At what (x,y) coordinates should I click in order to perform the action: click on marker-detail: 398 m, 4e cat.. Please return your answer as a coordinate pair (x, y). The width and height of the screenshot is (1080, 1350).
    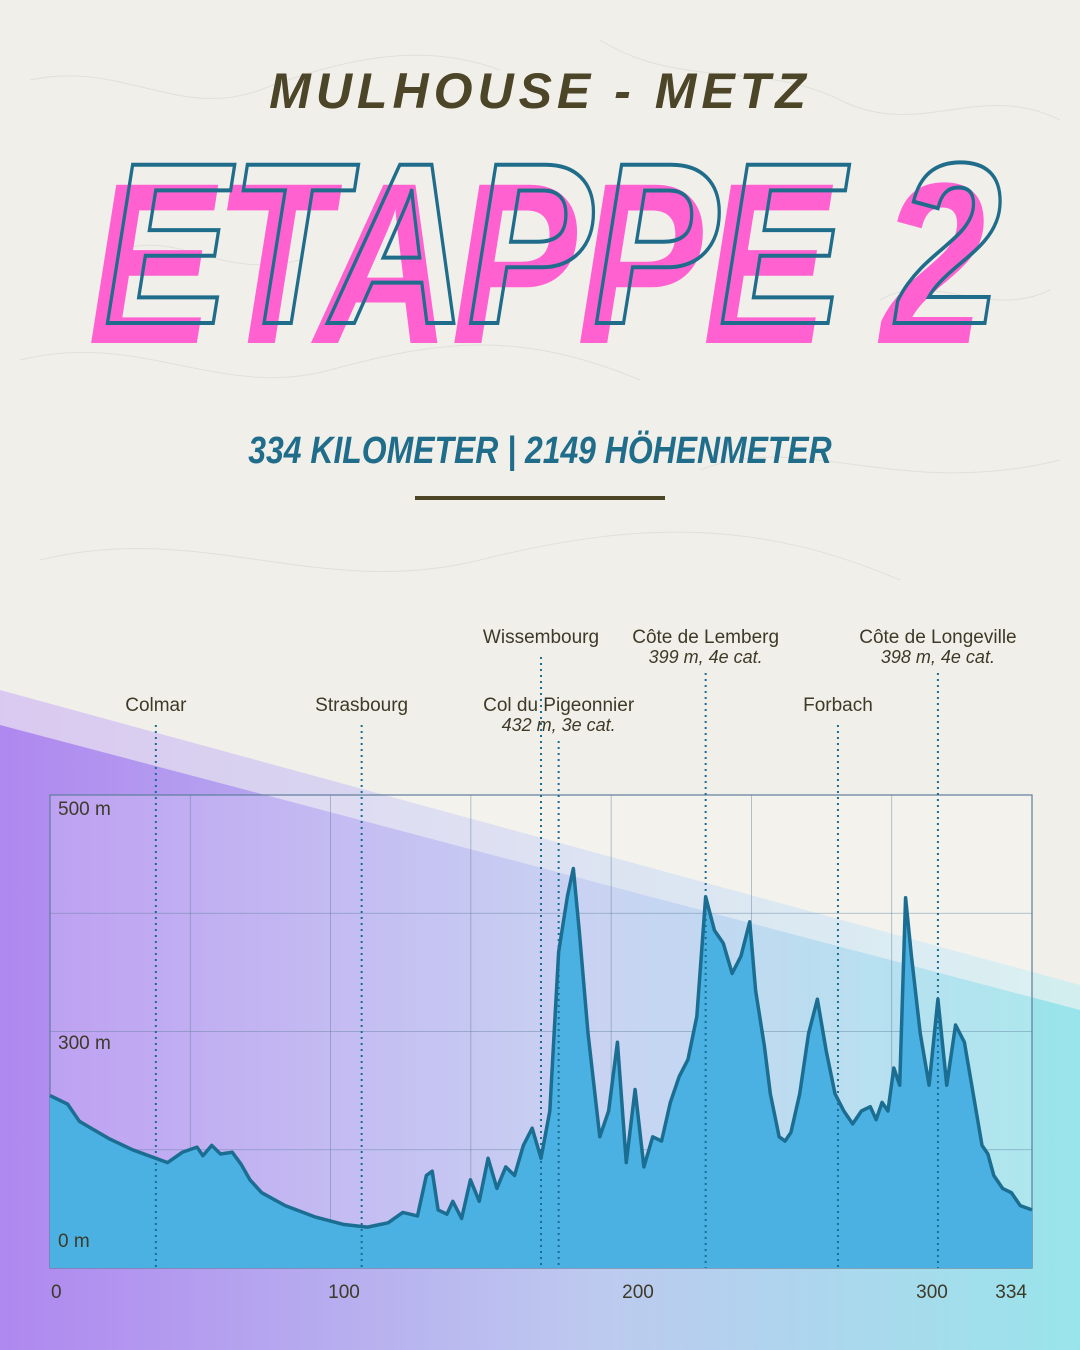
    Looking at the image, I should click on (938, 657).